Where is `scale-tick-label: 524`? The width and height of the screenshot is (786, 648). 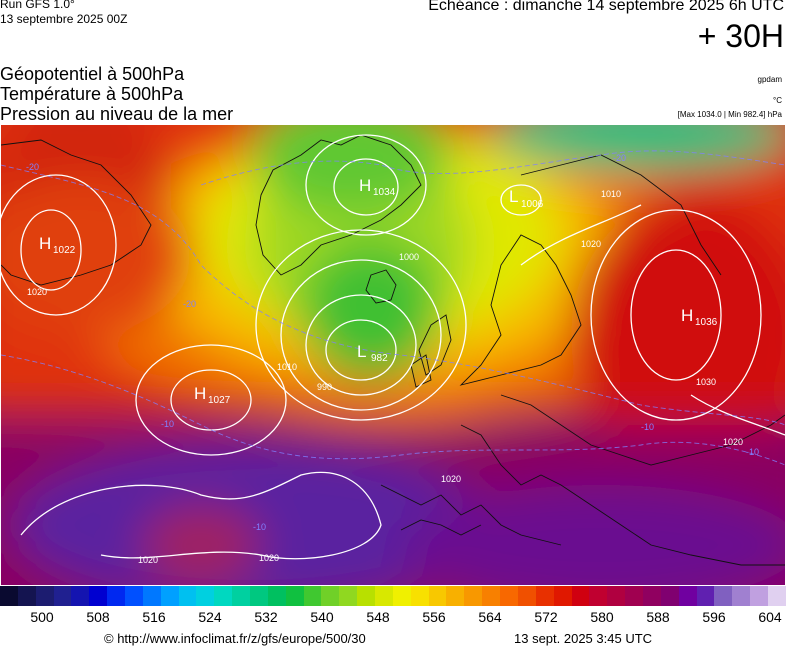 scale-tick-label: 524 is located at coordinates (210, 617).